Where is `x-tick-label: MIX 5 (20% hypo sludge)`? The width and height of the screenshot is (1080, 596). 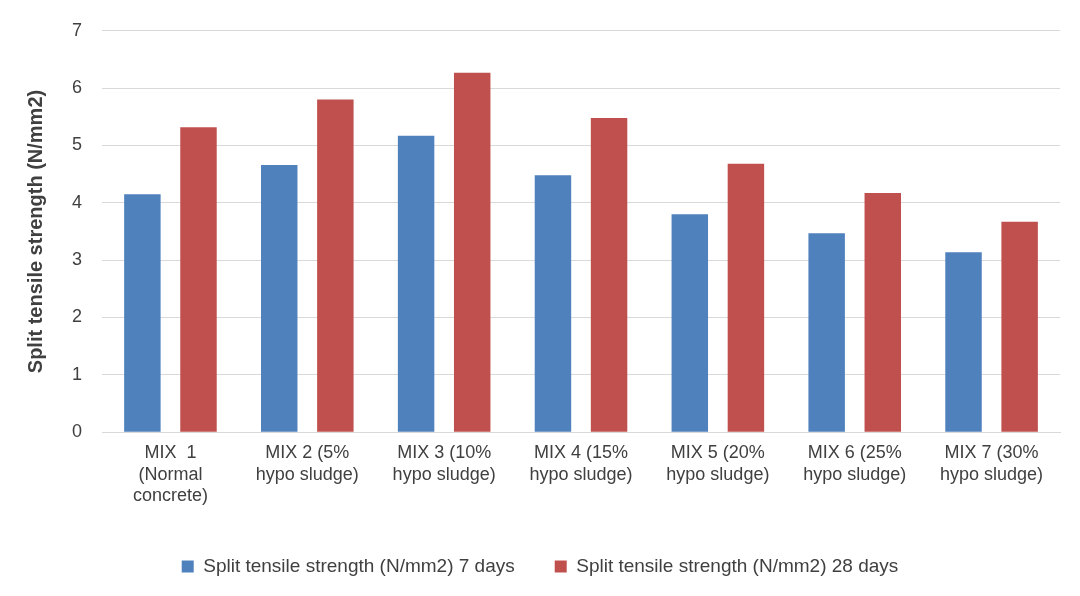
x-tick-label: MIX 5 (20% hypo sludge) is located at coordinates (718, 462).